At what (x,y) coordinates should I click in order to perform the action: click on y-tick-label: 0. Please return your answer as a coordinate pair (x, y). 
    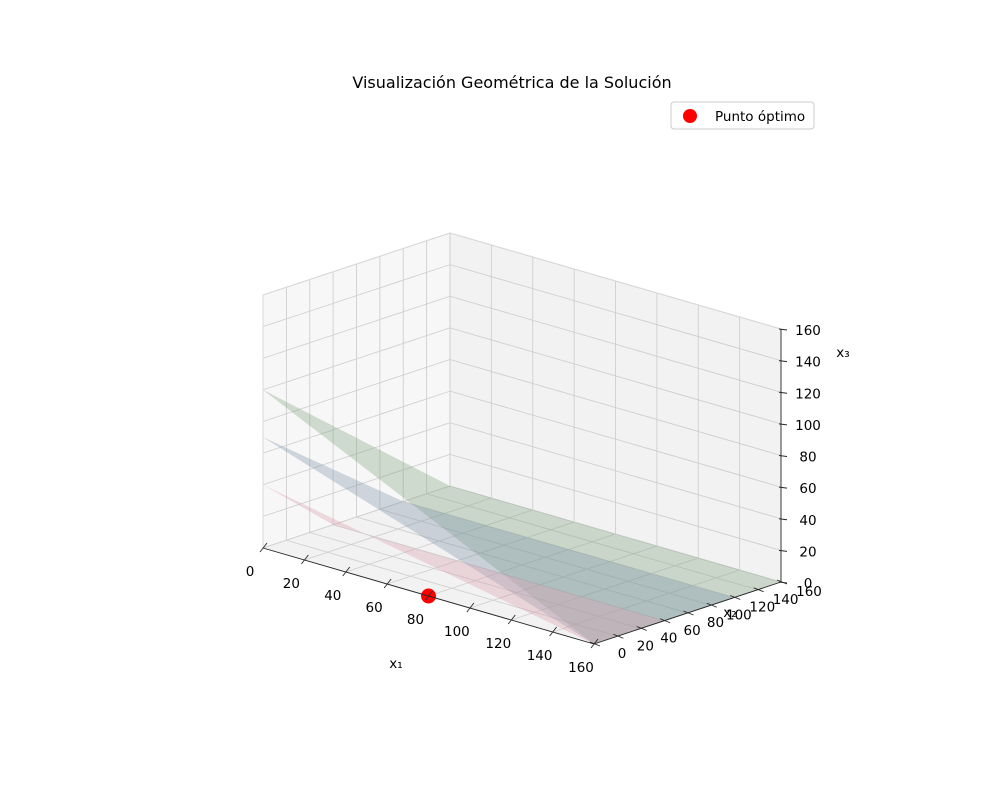
    Looking at the image, I should click on (622, 654).